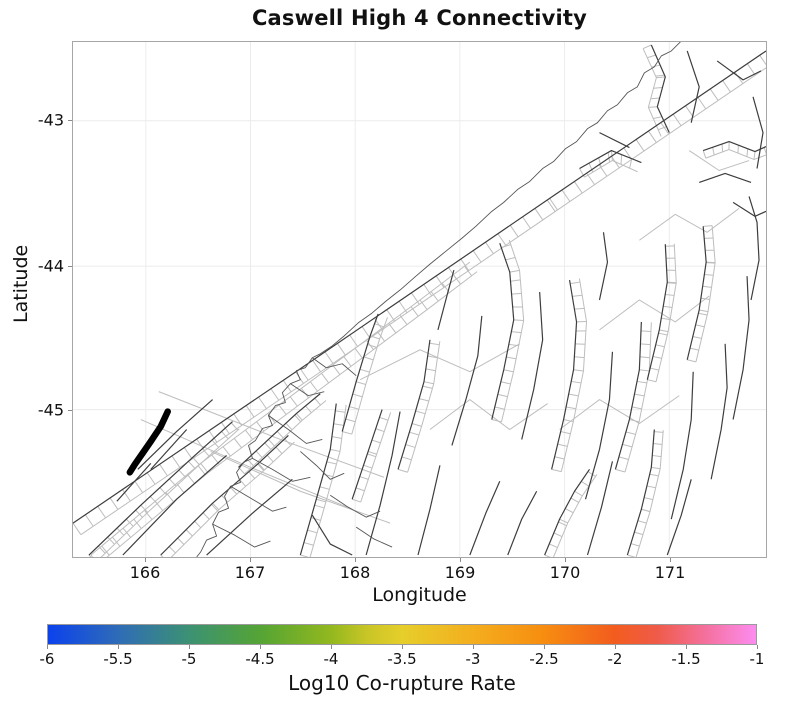  What do you see at coordinates (250, 572) in the screenshot?
I see `x-tick-label: 167` at bounding box center [250, 572].